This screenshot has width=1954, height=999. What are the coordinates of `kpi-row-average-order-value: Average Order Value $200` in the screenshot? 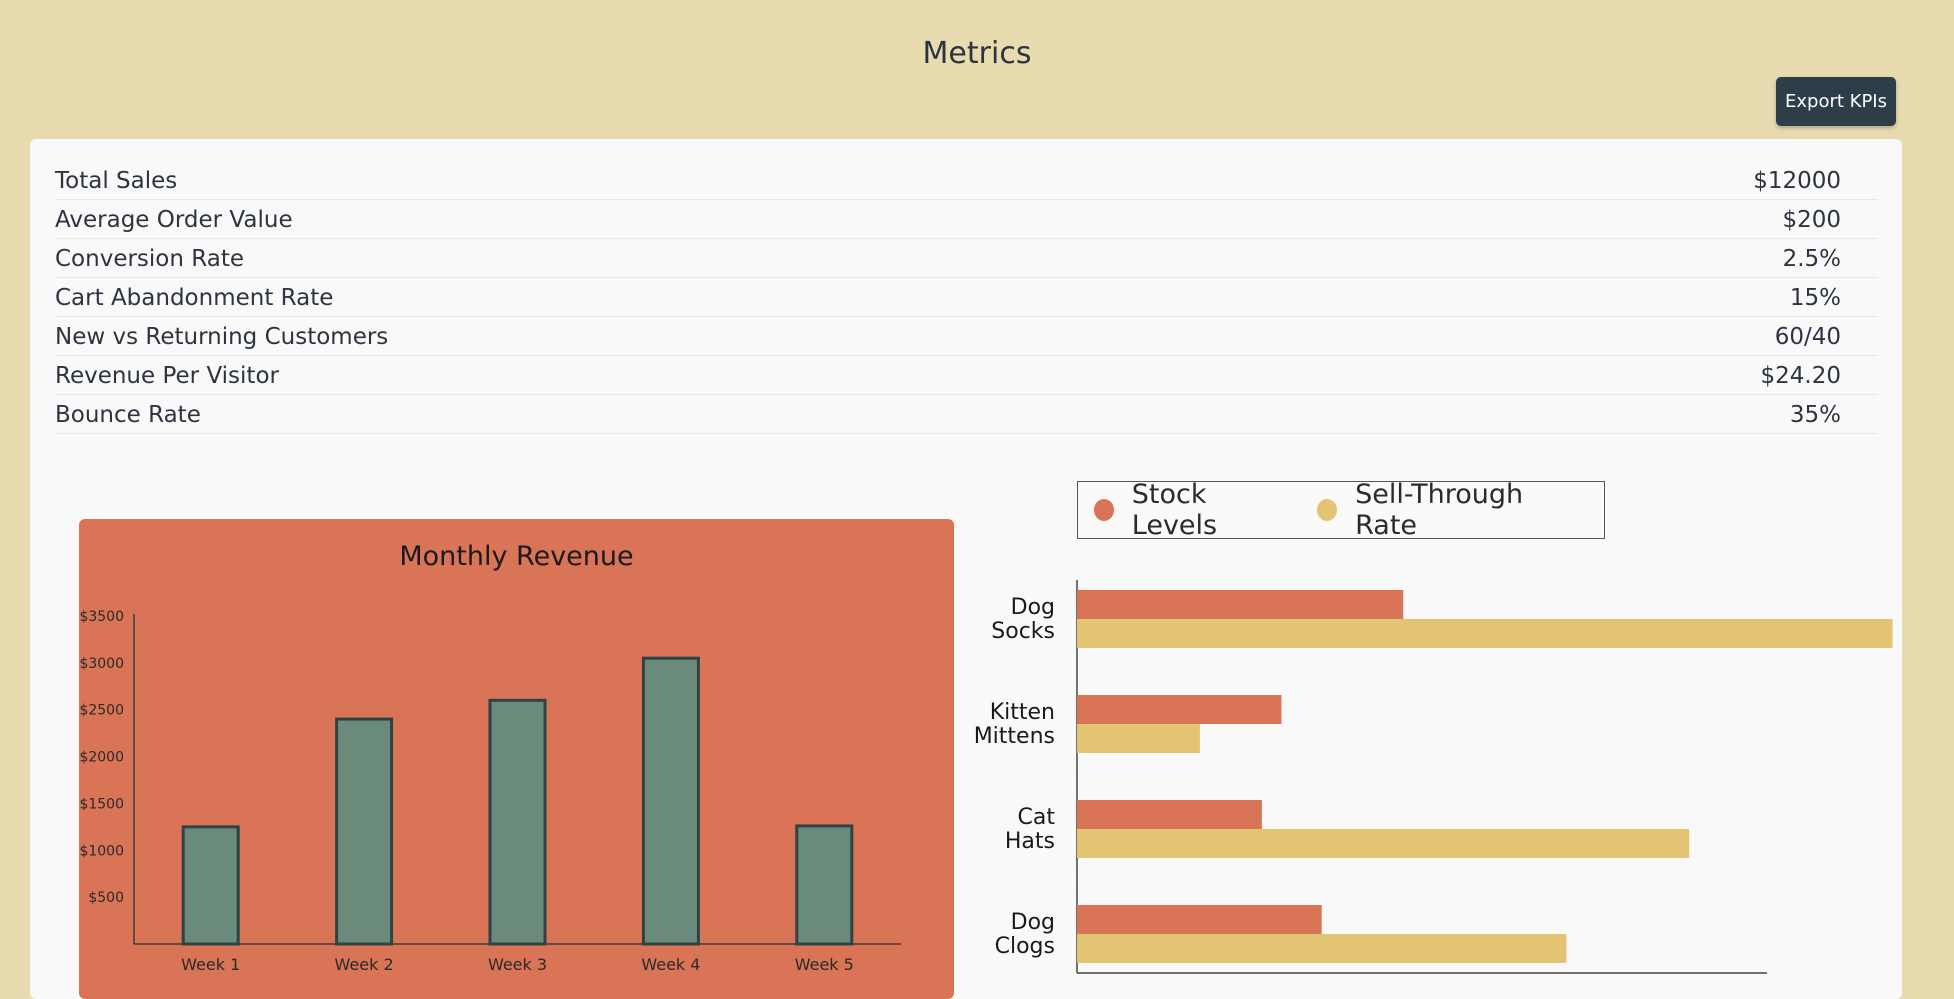 It's located at (966, 219).